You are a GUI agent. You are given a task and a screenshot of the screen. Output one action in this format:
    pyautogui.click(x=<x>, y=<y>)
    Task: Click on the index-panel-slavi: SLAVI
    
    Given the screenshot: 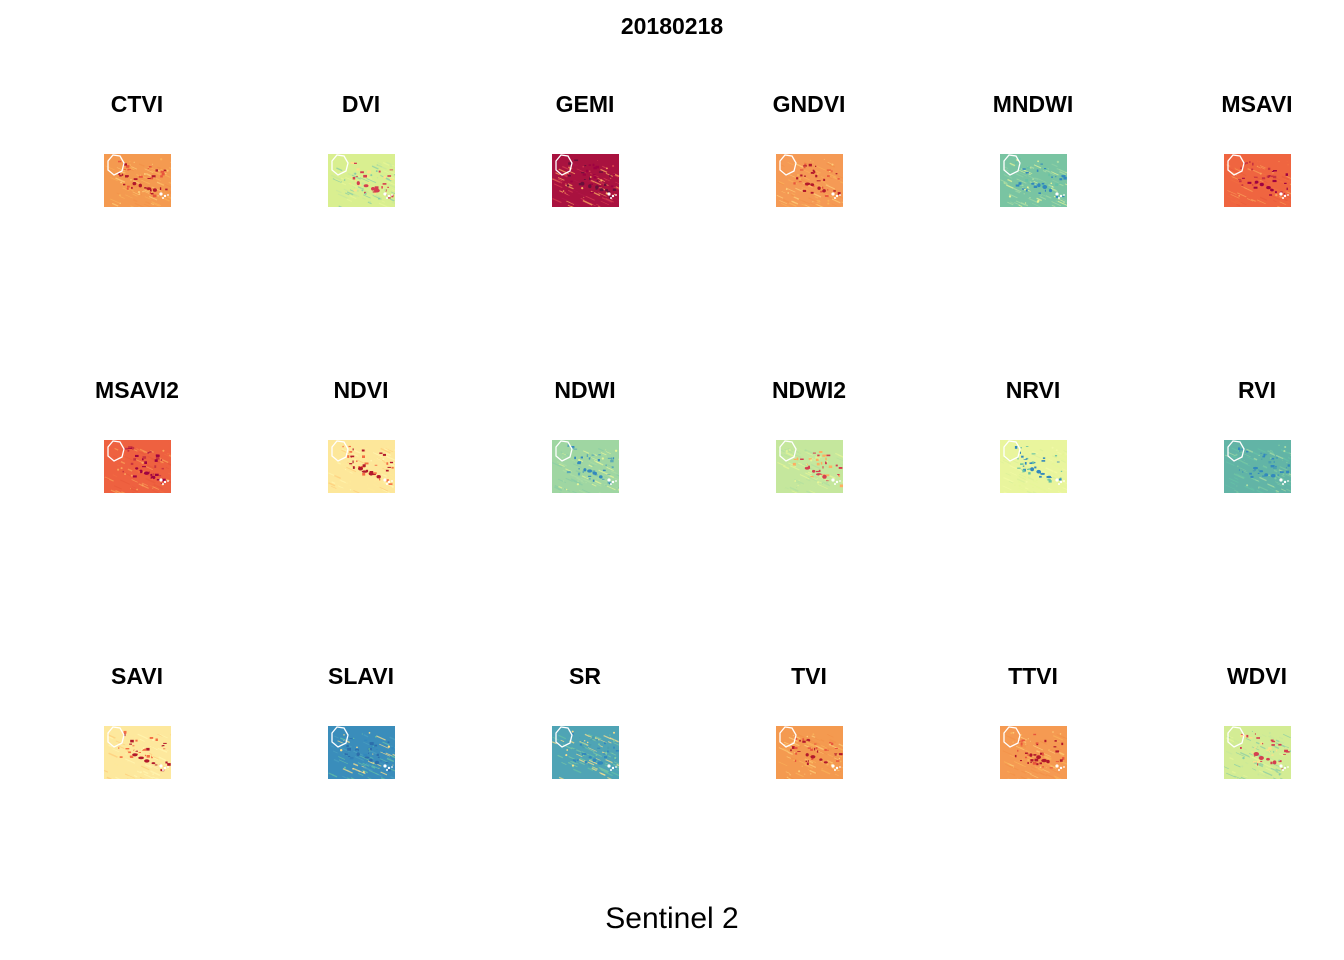 What is the action you would take?
    pyautogui.click(x=361, y=737)
    